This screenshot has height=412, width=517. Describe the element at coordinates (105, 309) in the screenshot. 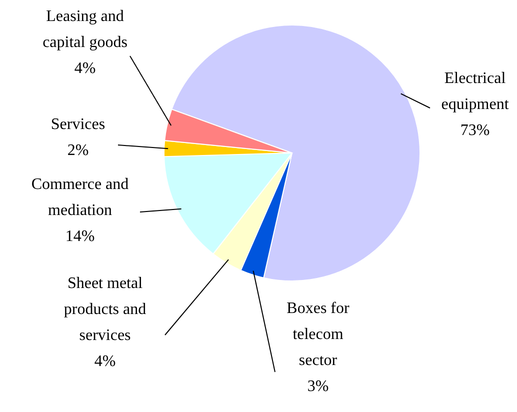

I see `slice-label: Sheet metal products and services` at that location.